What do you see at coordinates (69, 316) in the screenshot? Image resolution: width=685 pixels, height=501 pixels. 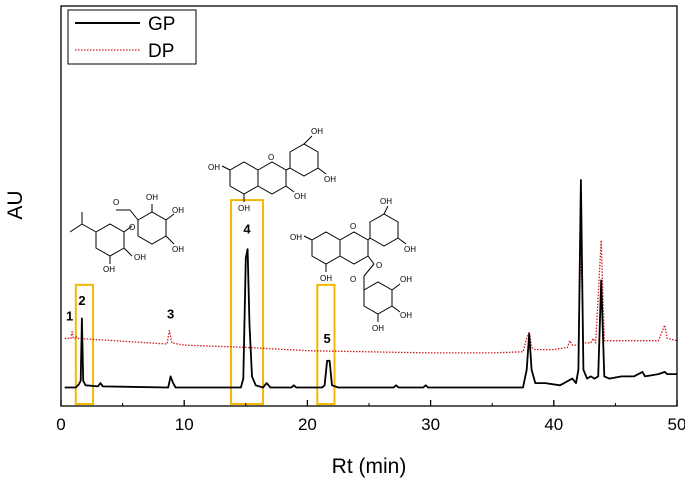 I see `peak-label-1: 1` at bounding box center [69, 316].